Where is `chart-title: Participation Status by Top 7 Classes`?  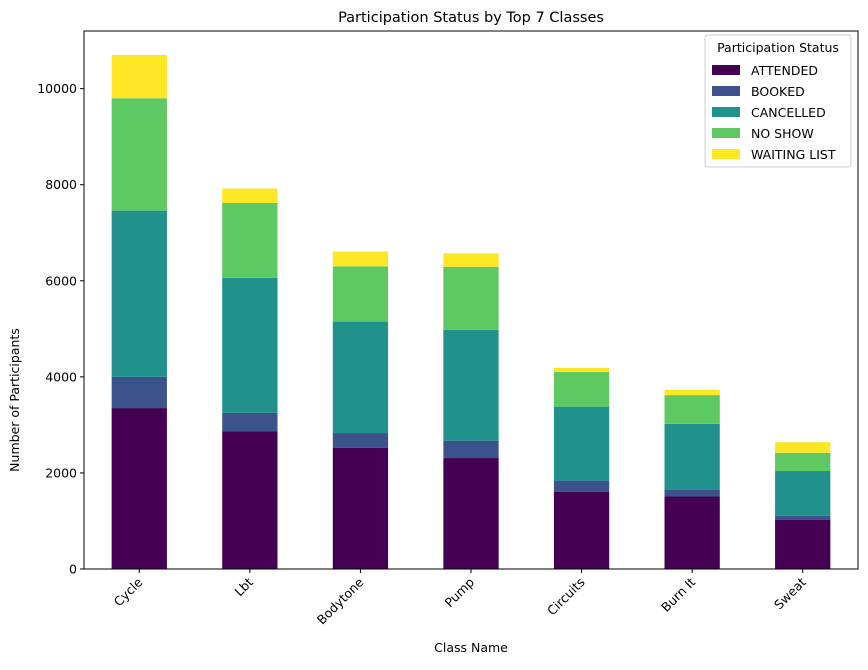
chart-title: Participation Status by Top 7 Classes is located at coordinates (471, 18).